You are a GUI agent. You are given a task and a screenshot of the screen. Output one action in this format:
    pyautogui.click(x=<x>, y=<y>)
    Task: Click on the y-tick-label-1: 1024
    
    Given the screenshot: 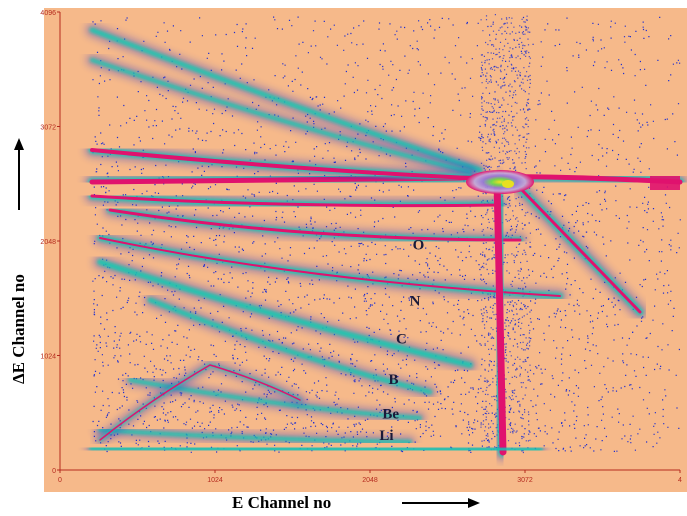 What is the action you would take?
    pyautogui.click(x=48, y=357)
    